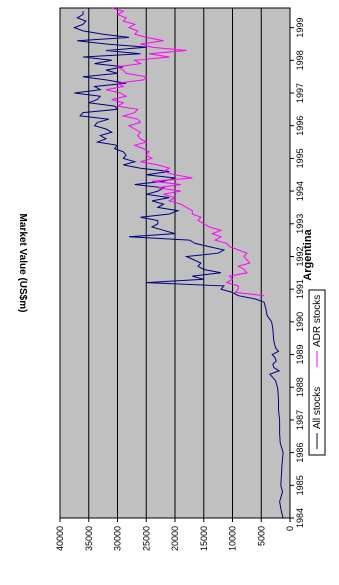 The width and height of the screenshot is (339, 585). What do you see at coordinates (204, 538) in the screenshot?
I see `y-tick-label: 15000` at bounding box center [204, 538].